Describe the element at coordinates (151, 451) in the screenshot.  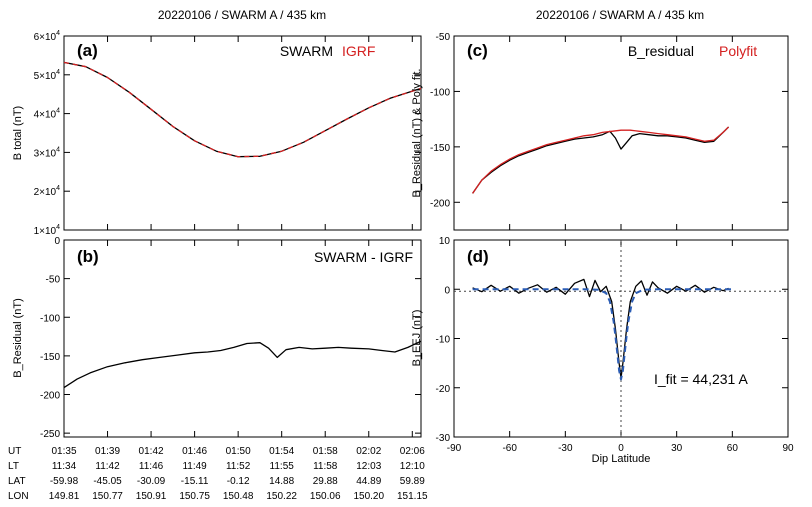
I see `table-cell: 01:42` at that location.